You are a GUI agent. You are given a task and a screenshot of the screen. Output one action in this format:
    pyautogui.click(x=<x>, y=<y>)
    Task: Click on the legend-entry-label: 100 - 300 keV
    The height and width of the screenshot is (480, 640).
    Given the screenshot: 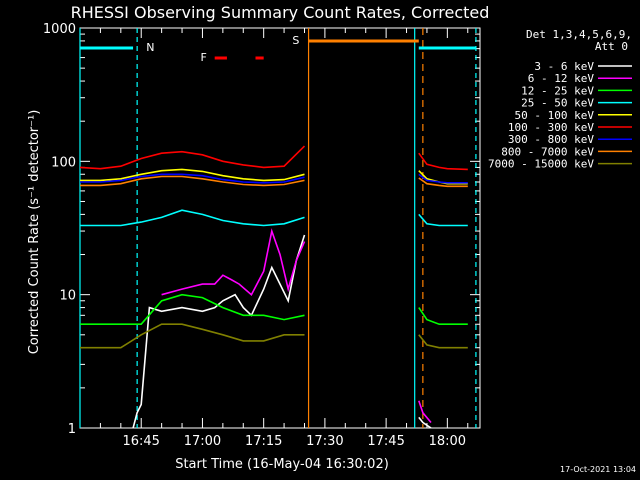 What is the action you would take?
    pyautogui.click(x=551, y=127)
    